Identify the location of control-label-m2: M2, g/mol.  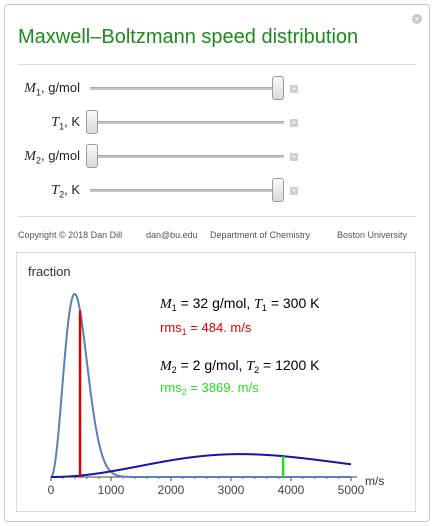
(52, 157).